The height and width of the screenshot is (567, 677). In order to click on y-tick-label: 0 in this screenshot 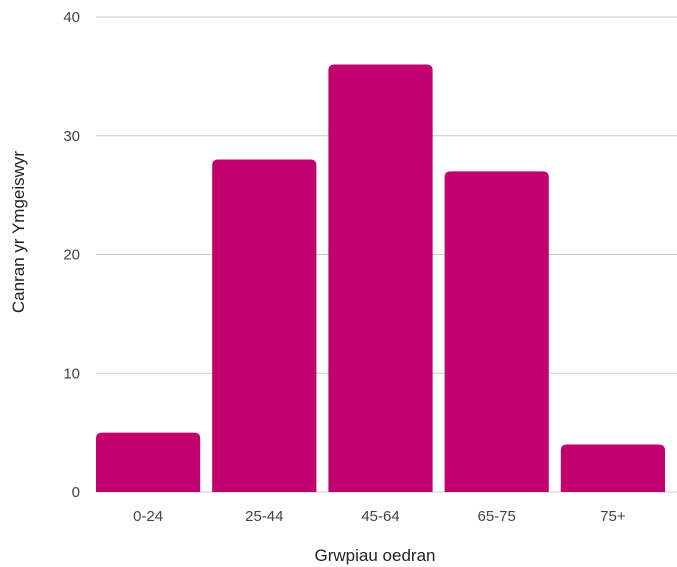, I will do `click(76, 492)`.